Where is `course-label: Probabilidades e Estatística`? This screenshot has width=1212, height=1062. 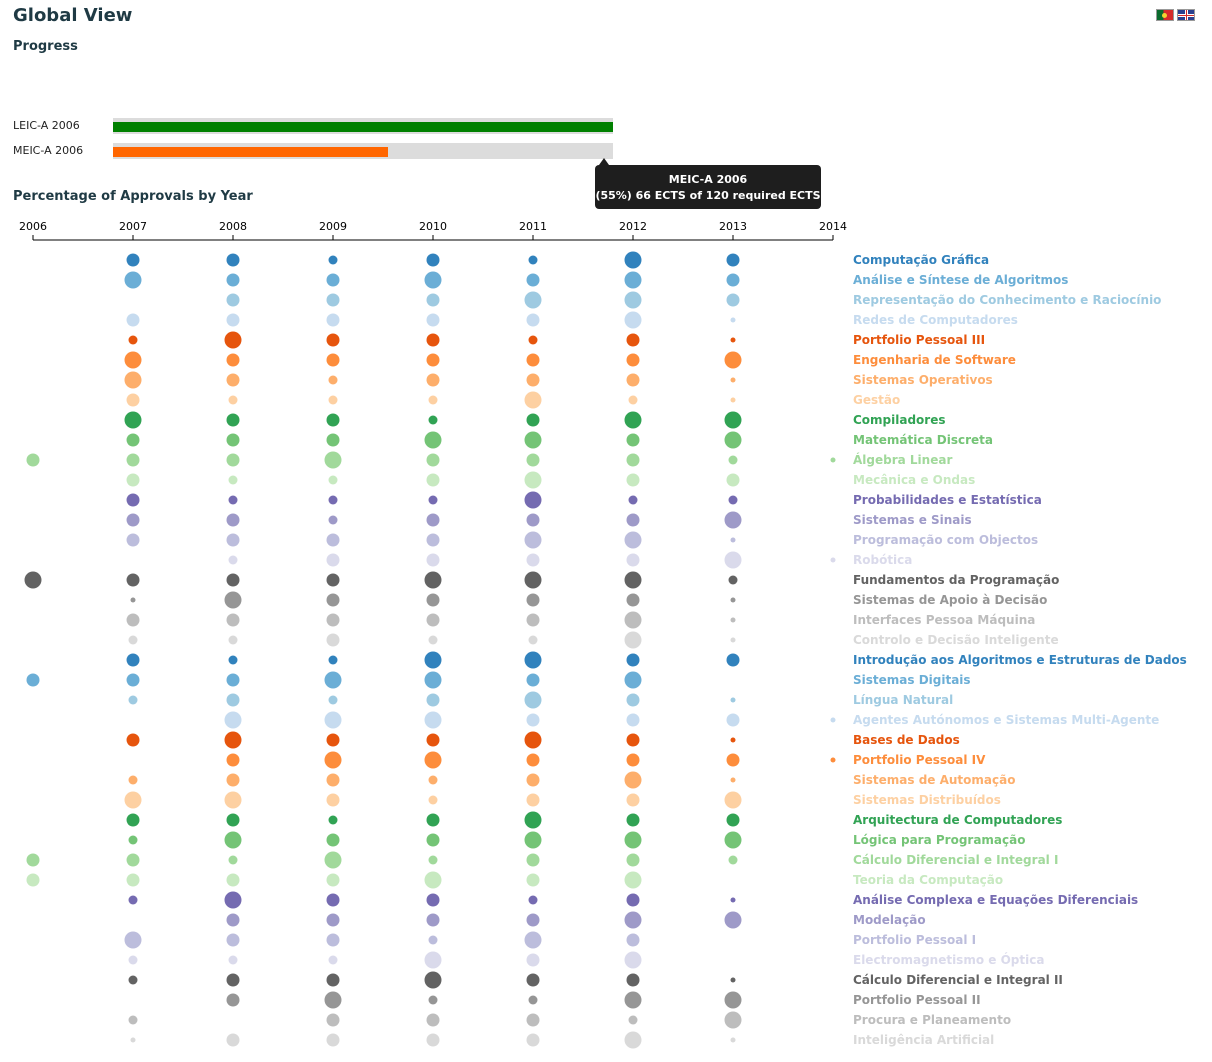
course-label: Probabilidades e Estatística is located at coordinates (947, 500).